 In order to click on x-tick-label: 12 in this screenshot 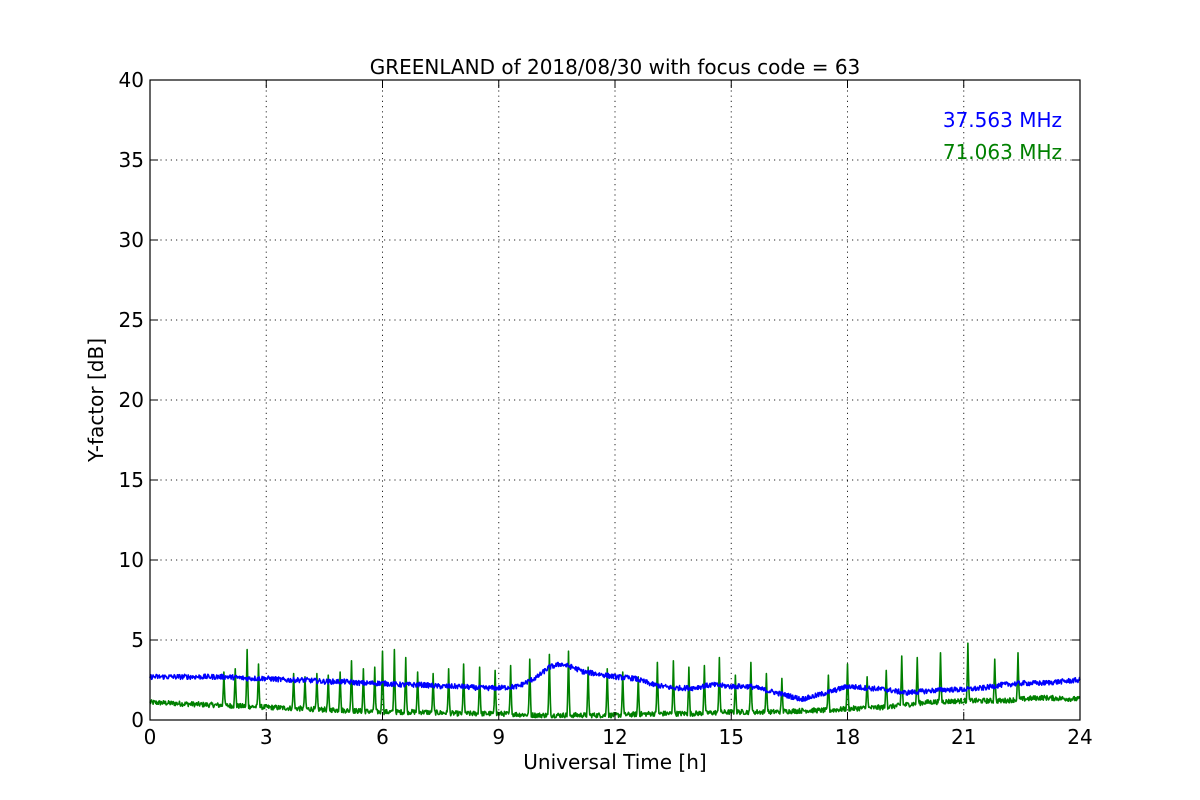, I will do `click(614, 737)`.